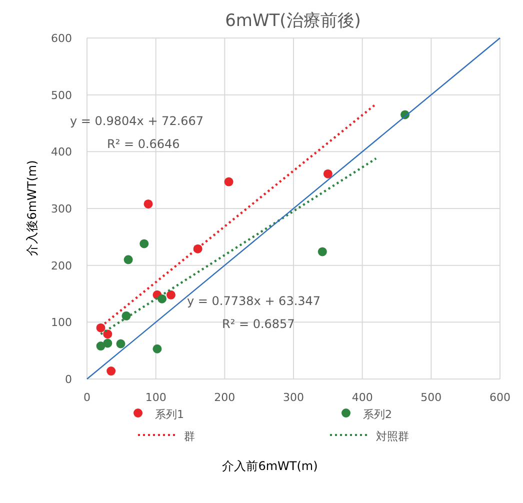 The width and height of the screenshot is (523, 503). What do you see at coordinates (254, 301) in the screenshot?
I see `annotation: y = 0.7738x + 63.347` at bounding box center [254, 301].